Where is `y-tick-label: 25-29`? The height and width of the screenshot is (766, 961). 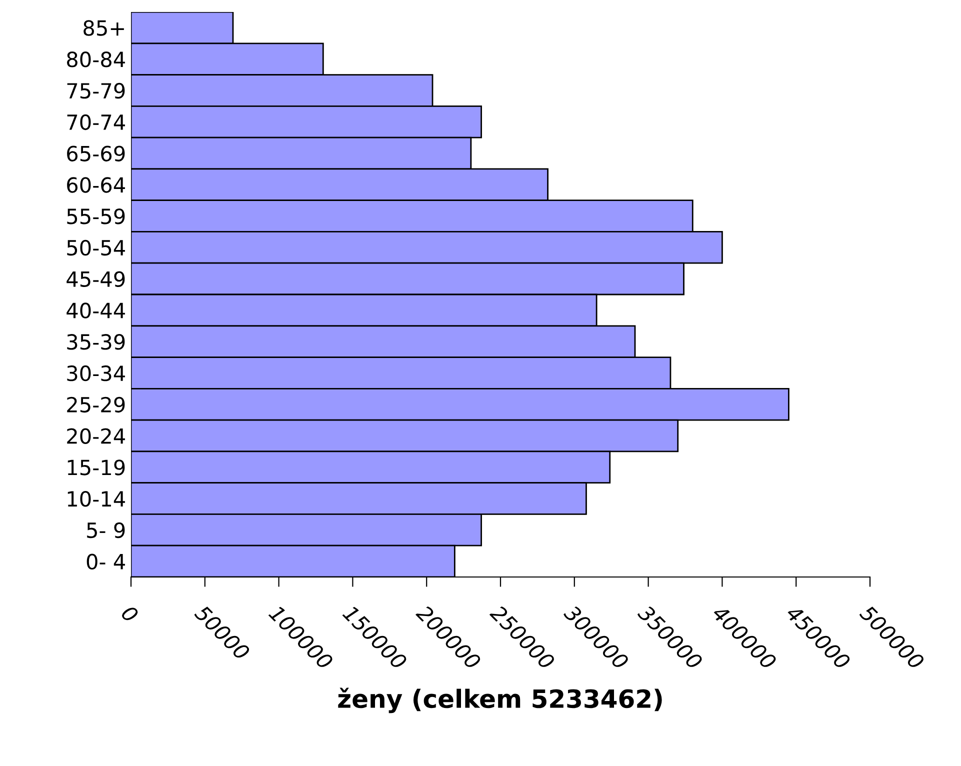
y-tick-label: 25-29 is located at coordinates (96, 404).